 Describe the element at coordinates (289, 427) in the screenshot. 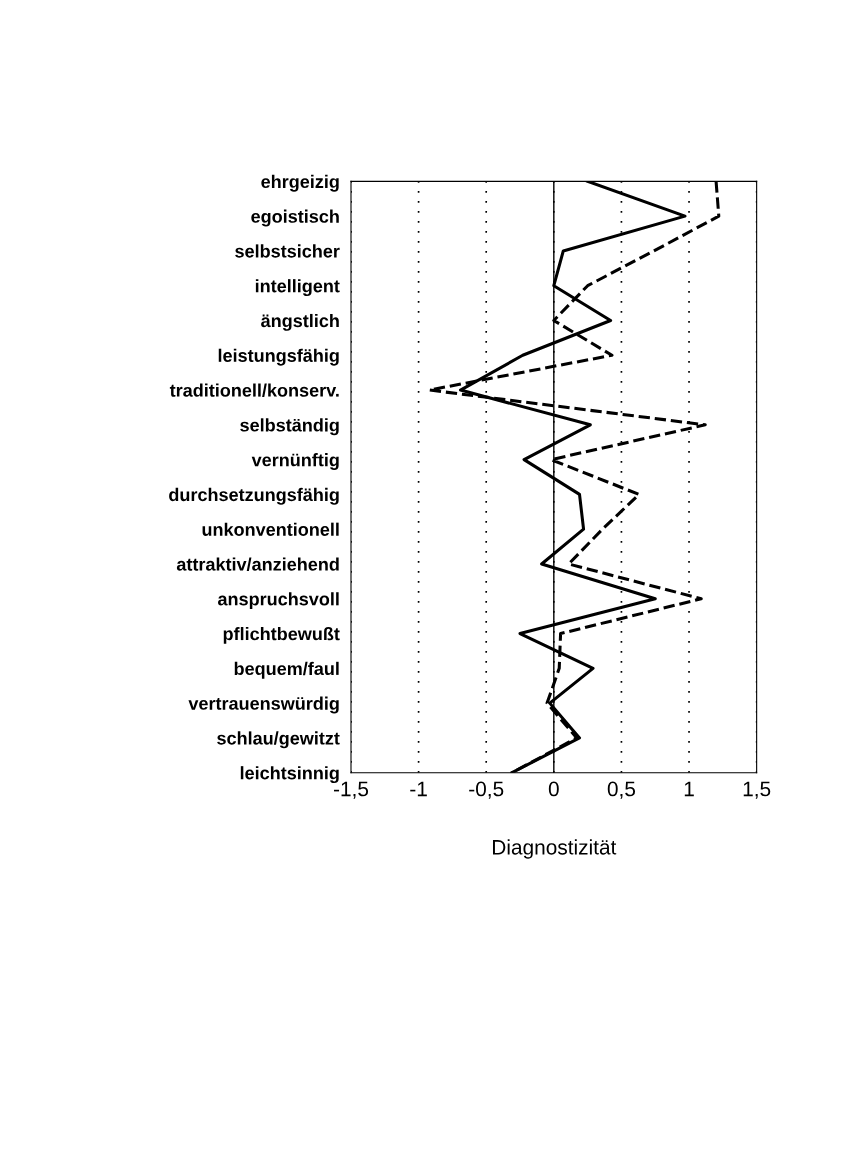

I see `y-tick-label: selbständig` at that location.